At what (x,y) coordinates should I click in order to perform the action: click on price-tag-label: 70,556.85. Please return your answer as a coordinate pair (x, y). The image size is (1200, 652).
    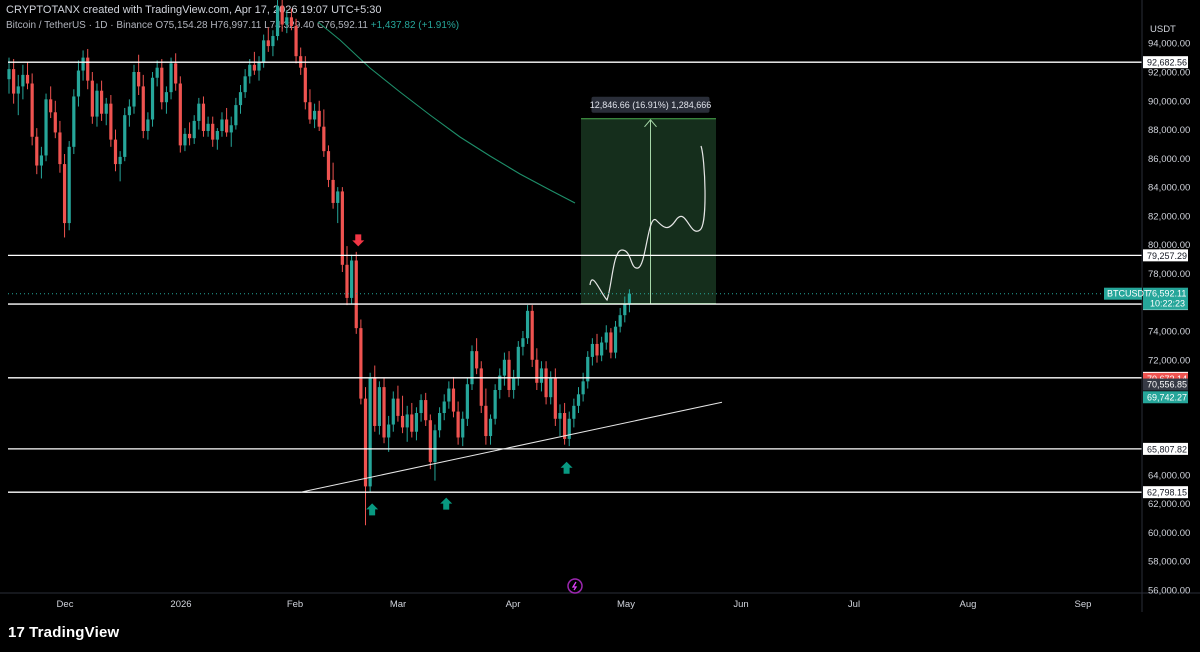
    Looking at the image, I should click on (1167, 385).